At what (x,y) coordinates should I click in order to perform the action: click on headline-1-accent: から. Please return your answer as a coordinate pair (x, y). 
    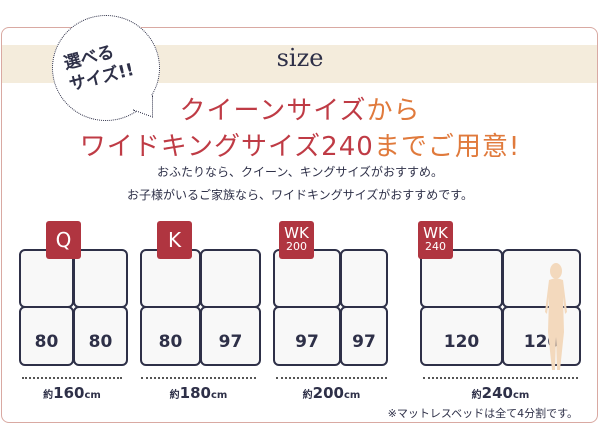
    Looking at the image, I should click on (393, 111).